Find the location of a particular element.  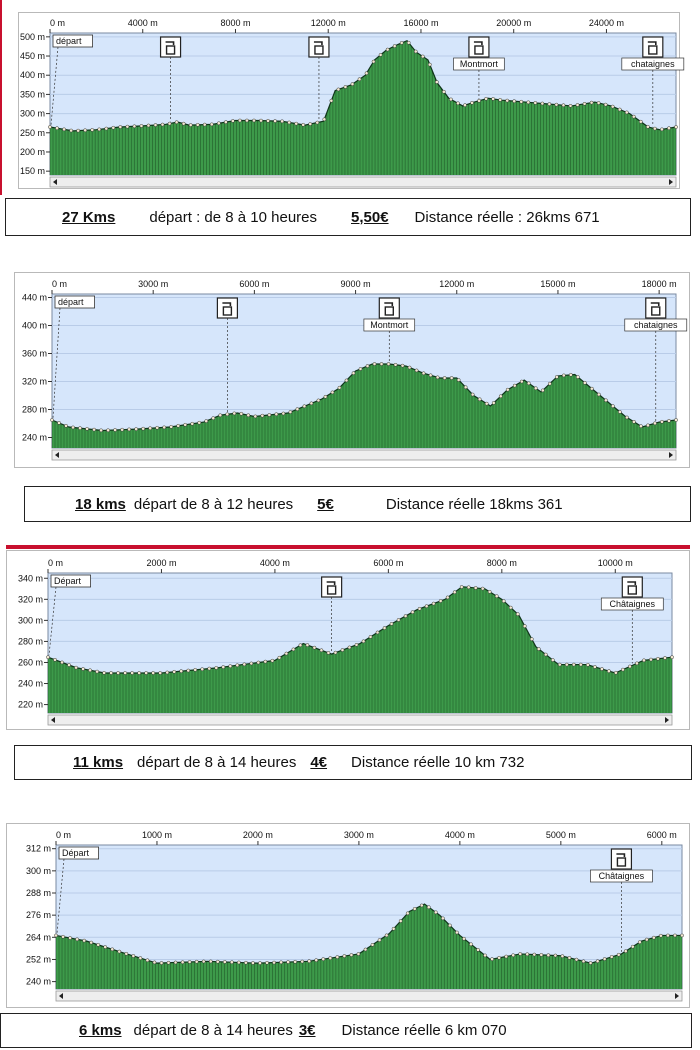

caption-real-distance: Distance réelle 18kms 361 is located at coordinates (474, 504).